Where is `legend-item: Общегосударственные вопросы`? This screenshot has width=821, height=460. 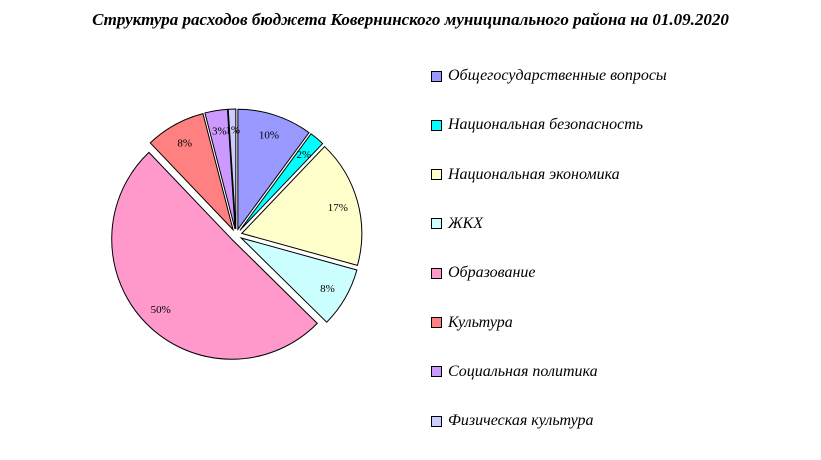 legend-item: Общегосударственные вопросы is located at coordinates (549, 76).